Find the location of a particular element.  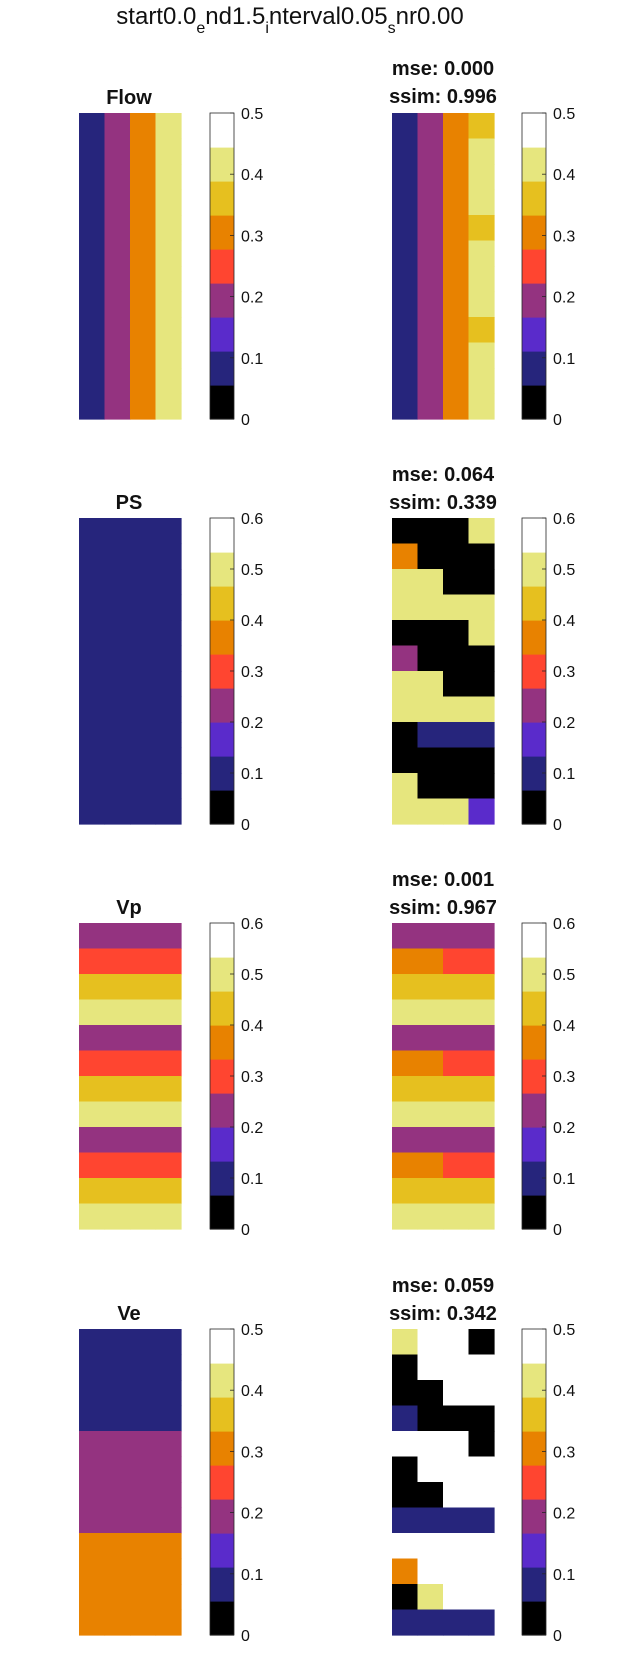

heatmap-flow-truth is located at coordinates (130, 266).